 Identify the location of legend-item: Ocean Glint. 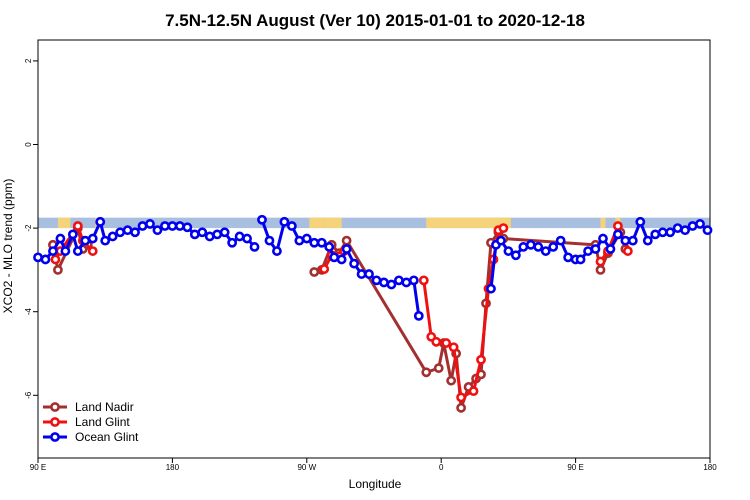
(91, 437).